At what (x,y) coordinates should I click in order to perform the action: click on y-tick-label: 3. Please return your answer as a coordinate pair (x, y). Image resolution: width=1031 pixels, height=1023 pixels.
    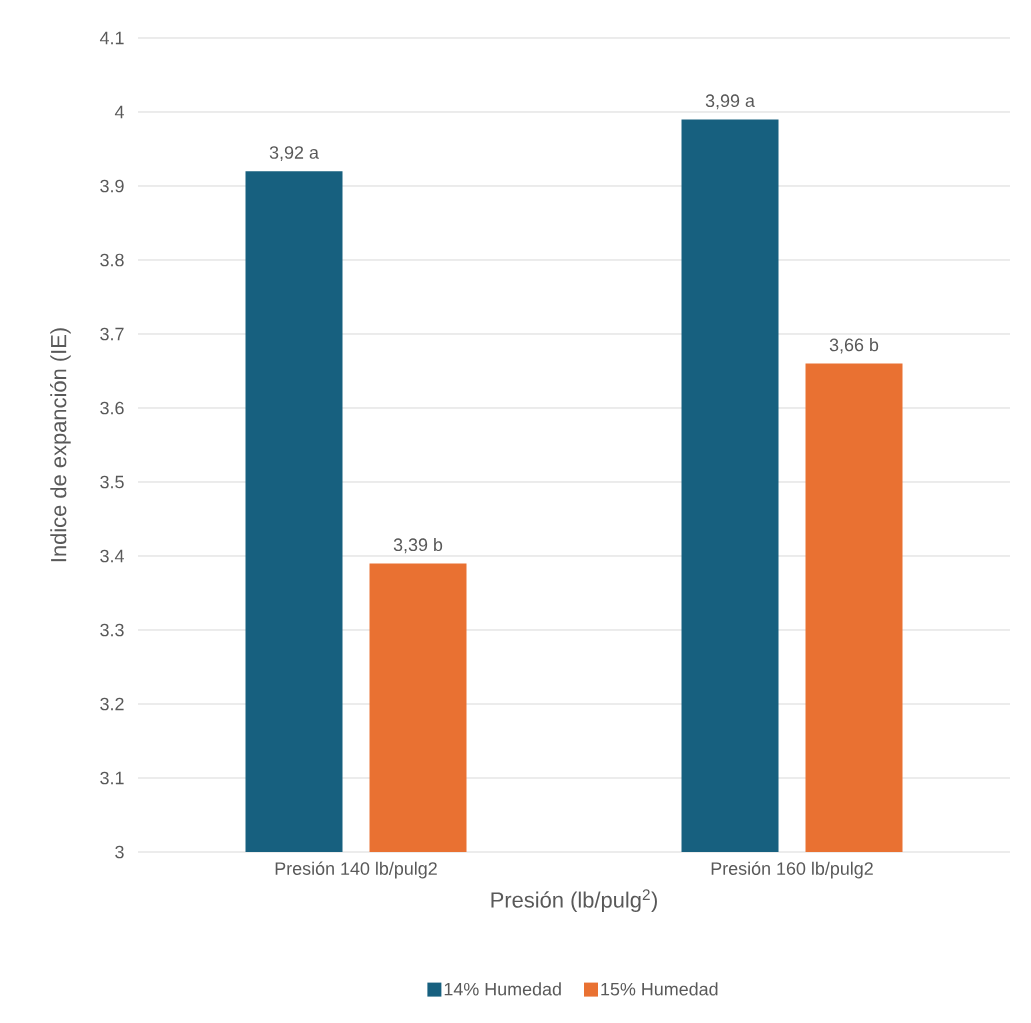
    Looking at the image, I should click on (119, 852).